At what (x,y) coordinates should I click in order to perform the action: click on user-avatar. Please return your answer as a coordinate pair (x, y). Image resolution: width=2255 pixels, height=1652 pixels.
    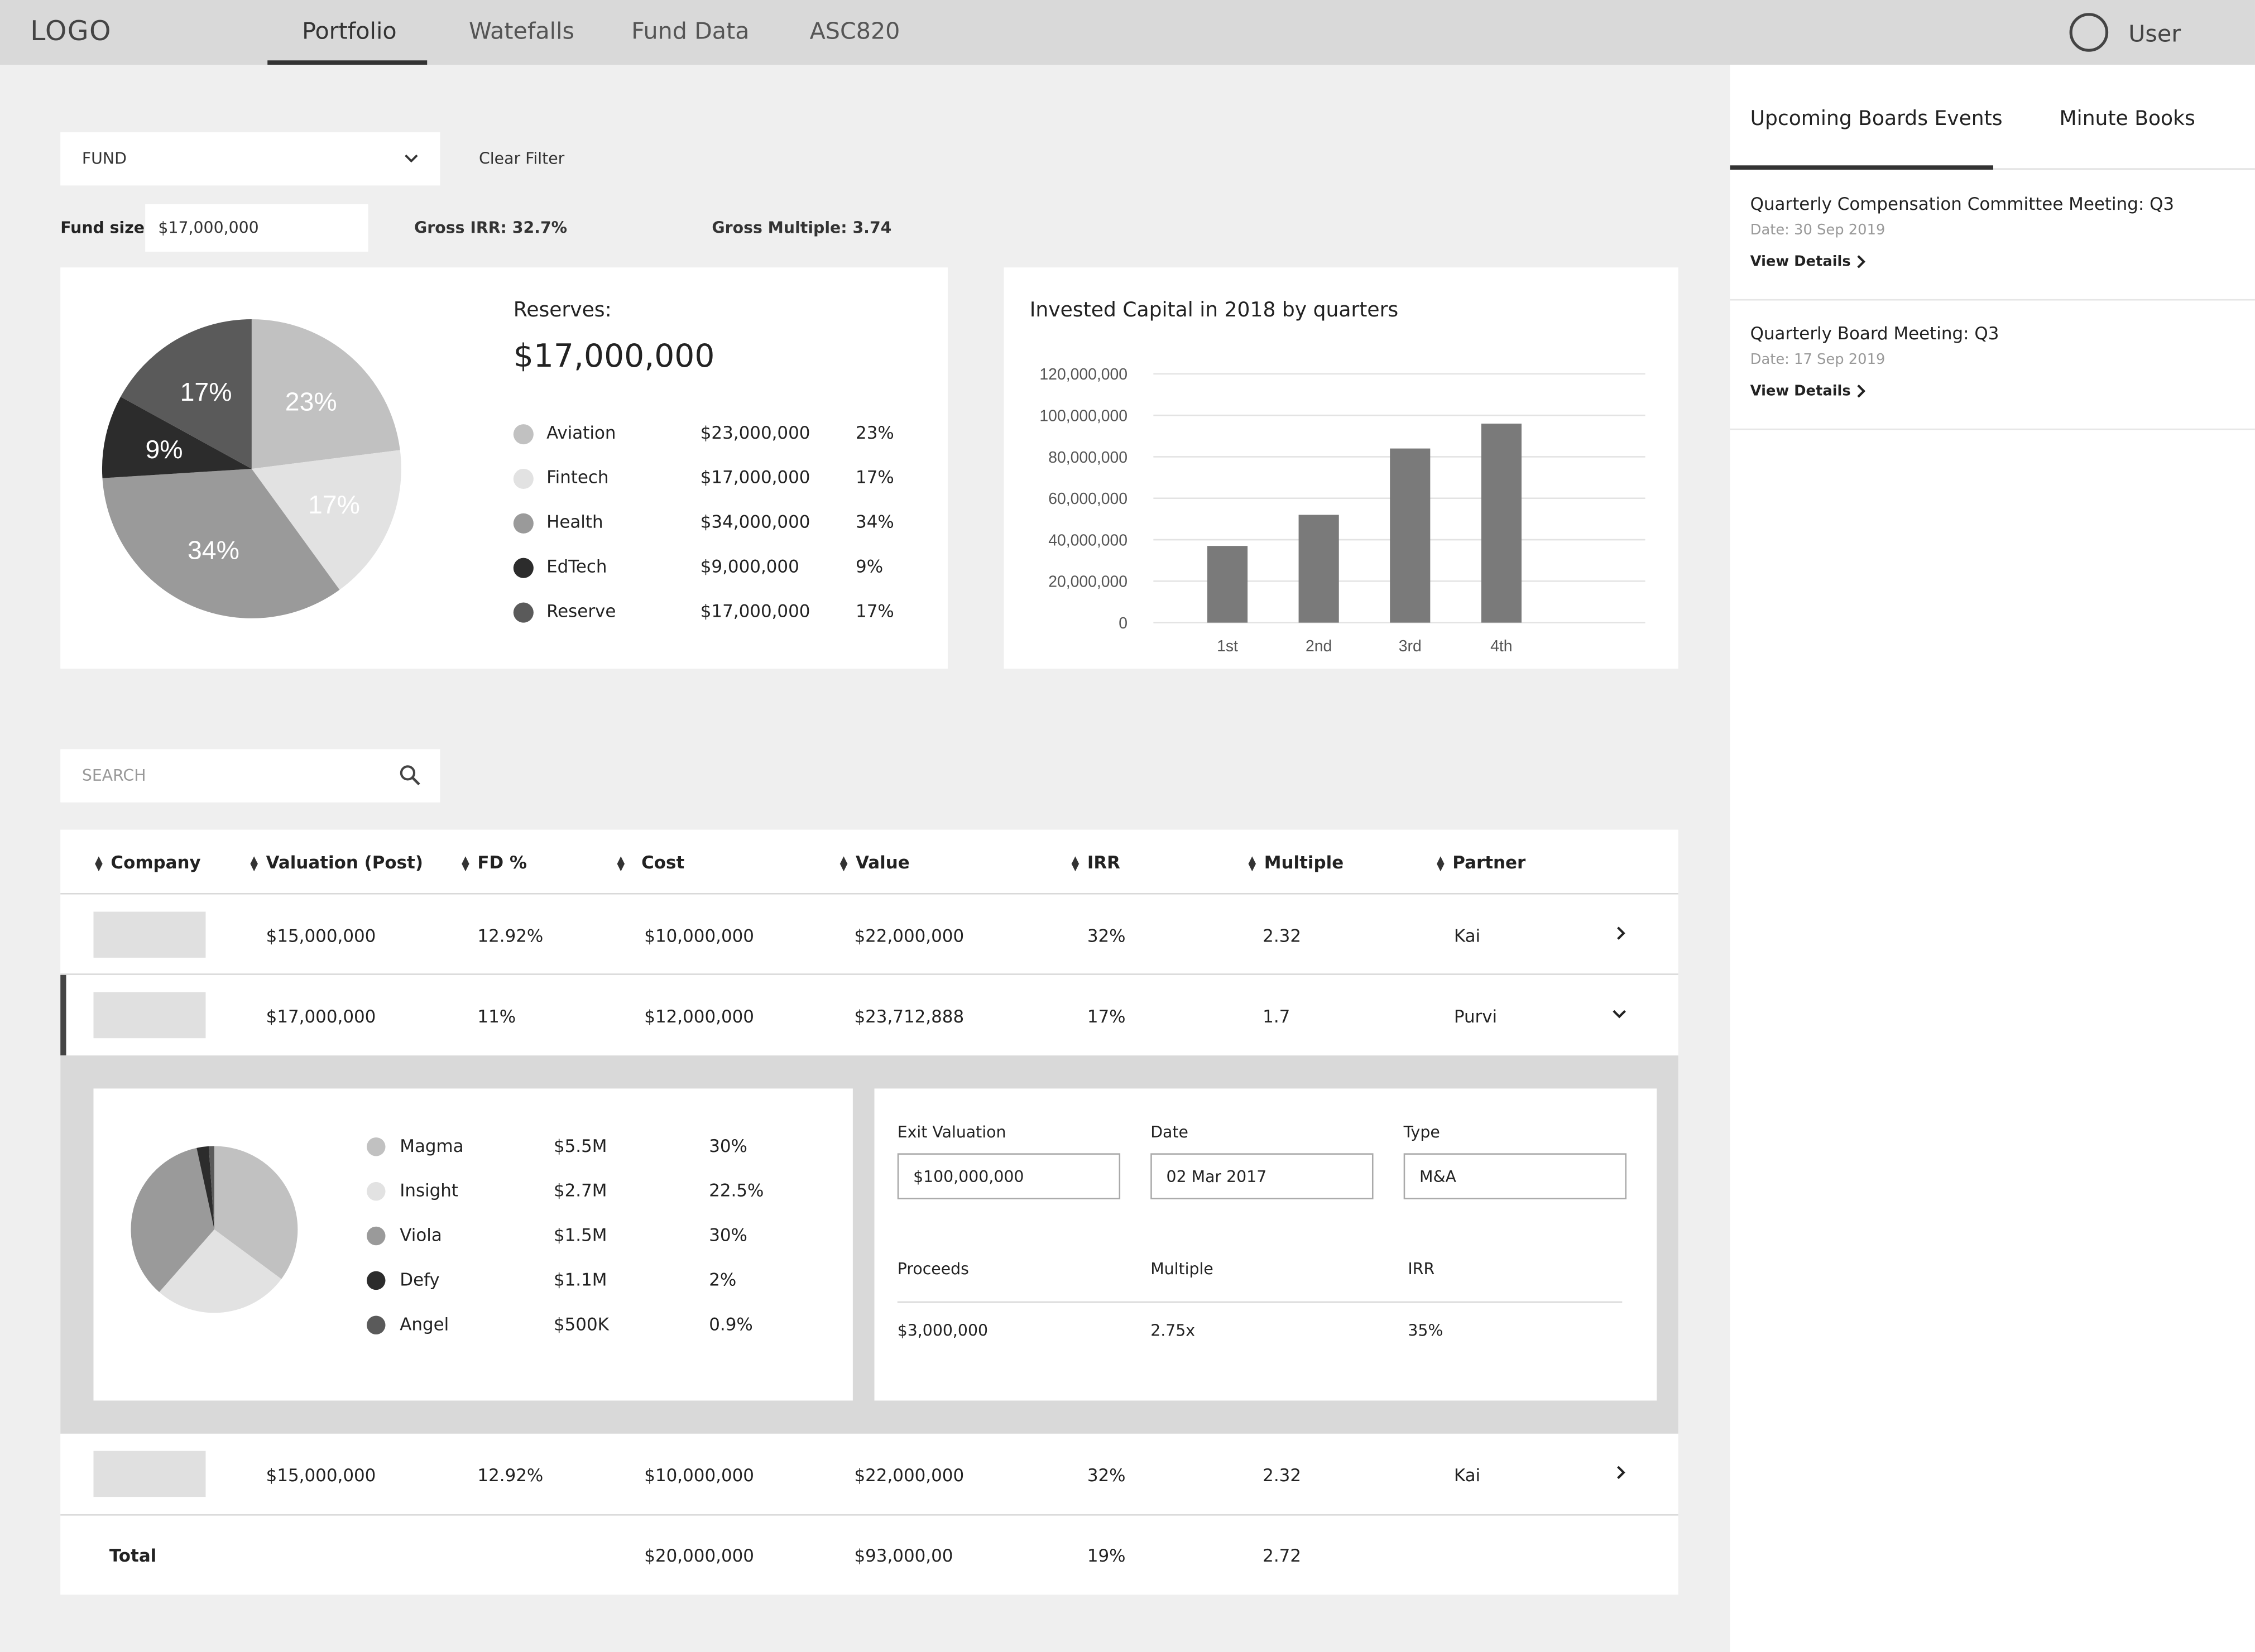
    Looking at the image, I should click on (2089, 32).